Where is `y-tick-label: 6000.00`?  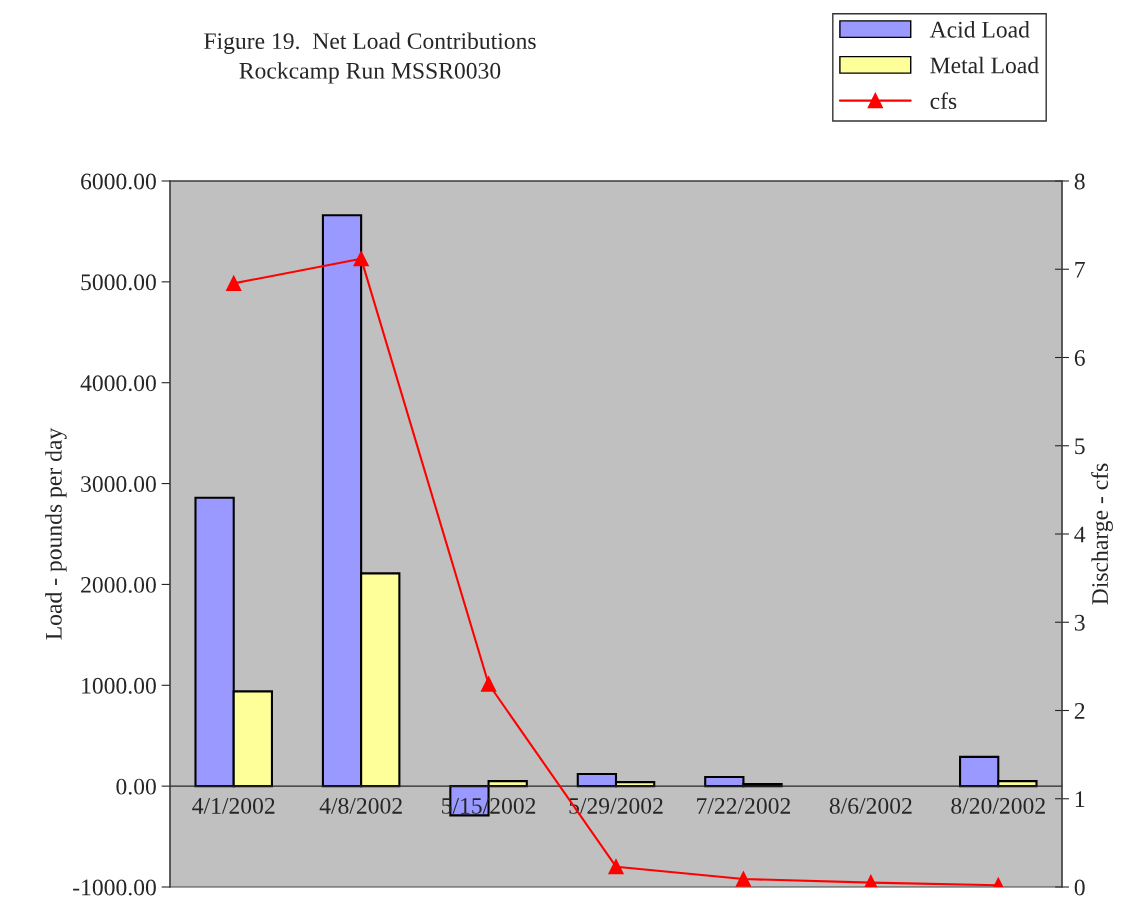
y-tick-label: 6000.00 is located at coordinates (118, 181).